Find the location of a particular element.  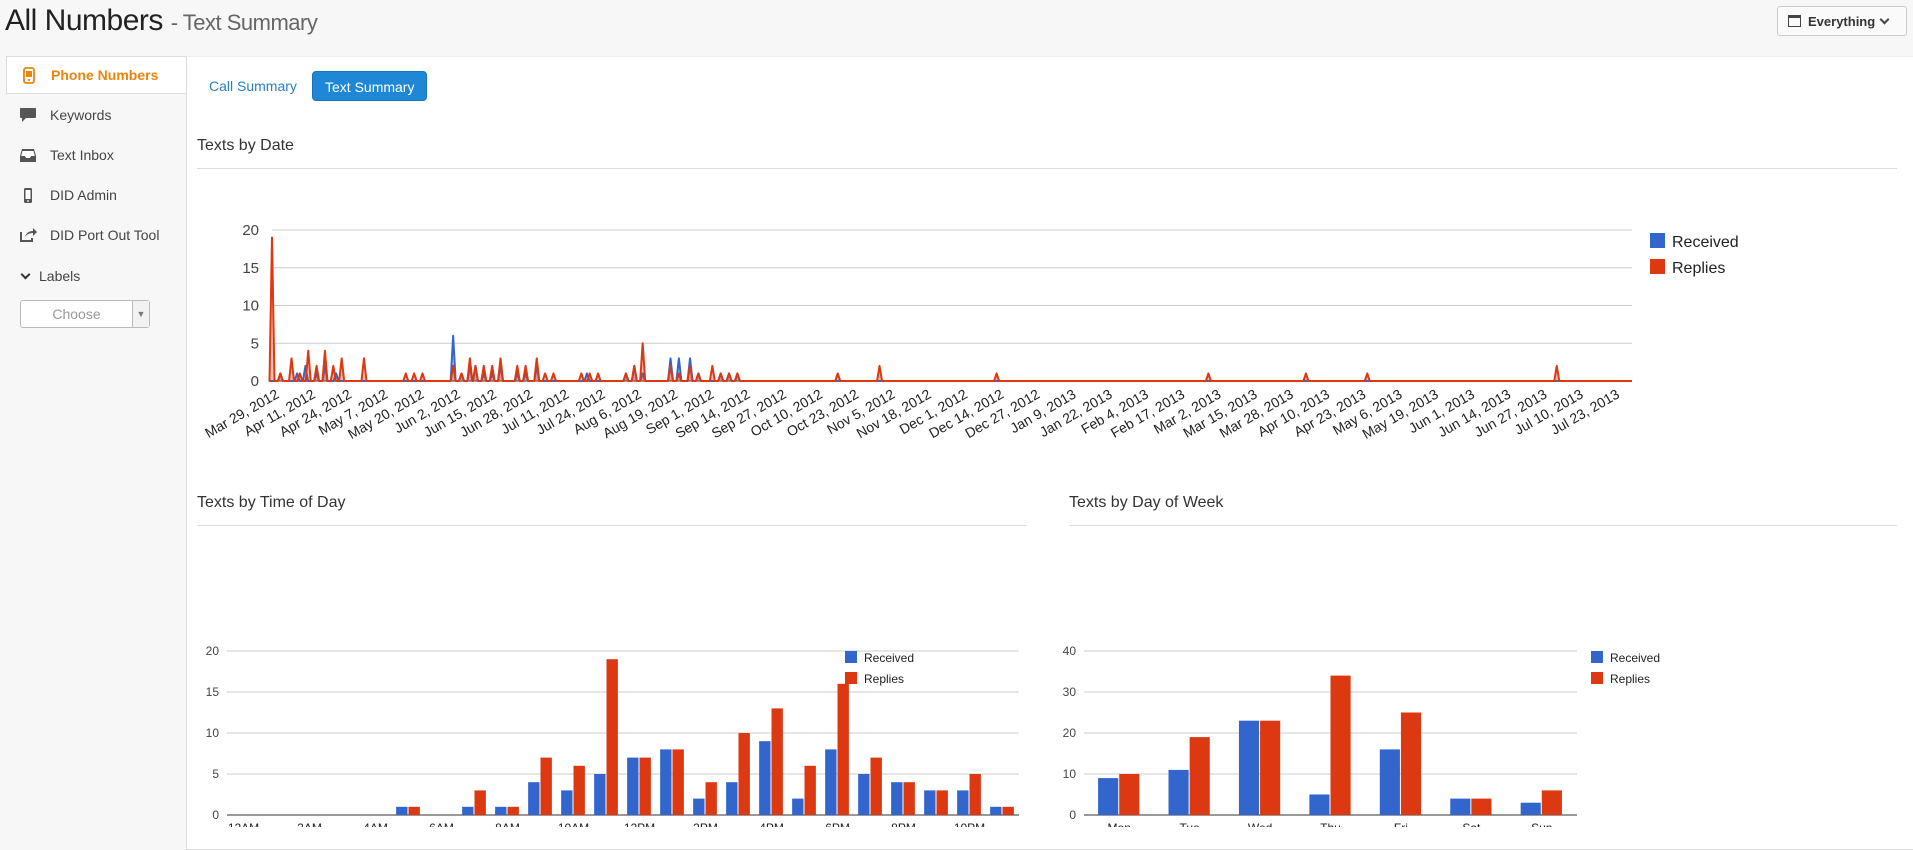

chevron-down-icon is located at coordinates (1884, 19).